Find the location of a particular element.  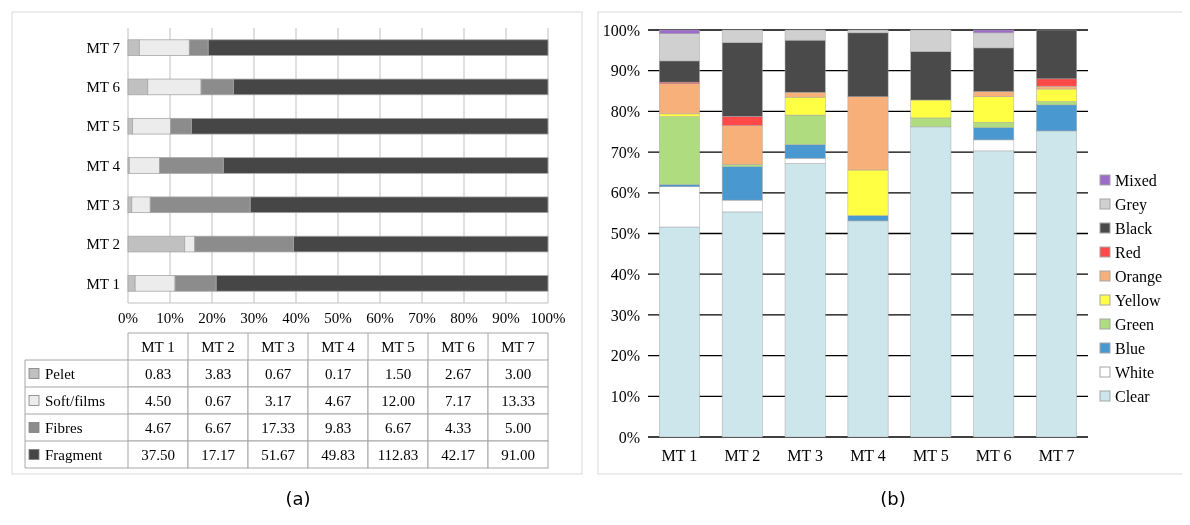

y-tick-label: MT 6 is located at coordinates (103, 87).